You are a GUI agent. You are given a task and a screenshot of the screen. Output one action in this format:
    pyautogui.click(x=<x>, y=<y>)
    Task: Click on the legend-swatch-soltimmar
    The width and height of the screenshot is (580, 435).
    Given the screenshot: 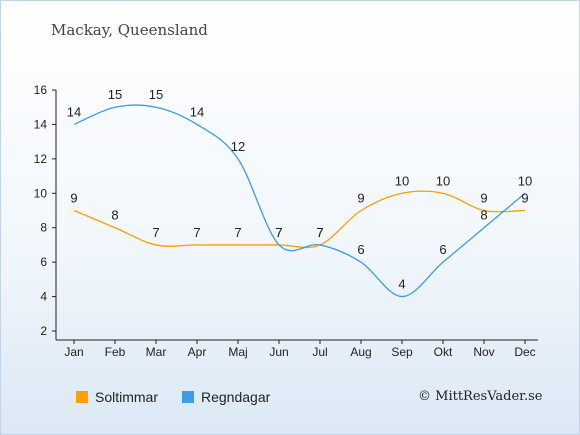 What is the action you would take?
    pyautogui.click(x=82, y=397)
    